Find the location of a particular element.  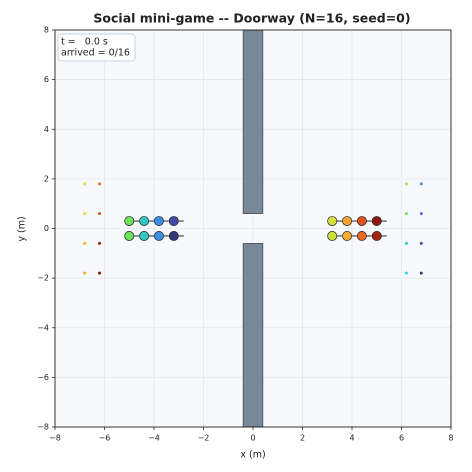

y-tick-label: −2 is located at coordinates (43, 278).